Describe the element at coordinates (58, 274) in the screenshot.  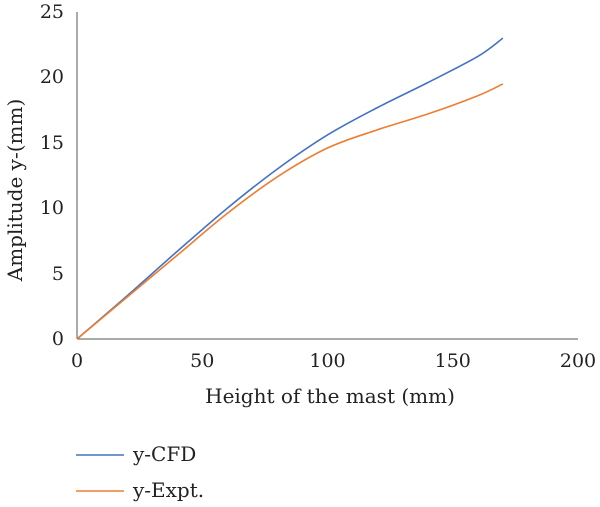
I see `y-tick-label: 5` at that location.